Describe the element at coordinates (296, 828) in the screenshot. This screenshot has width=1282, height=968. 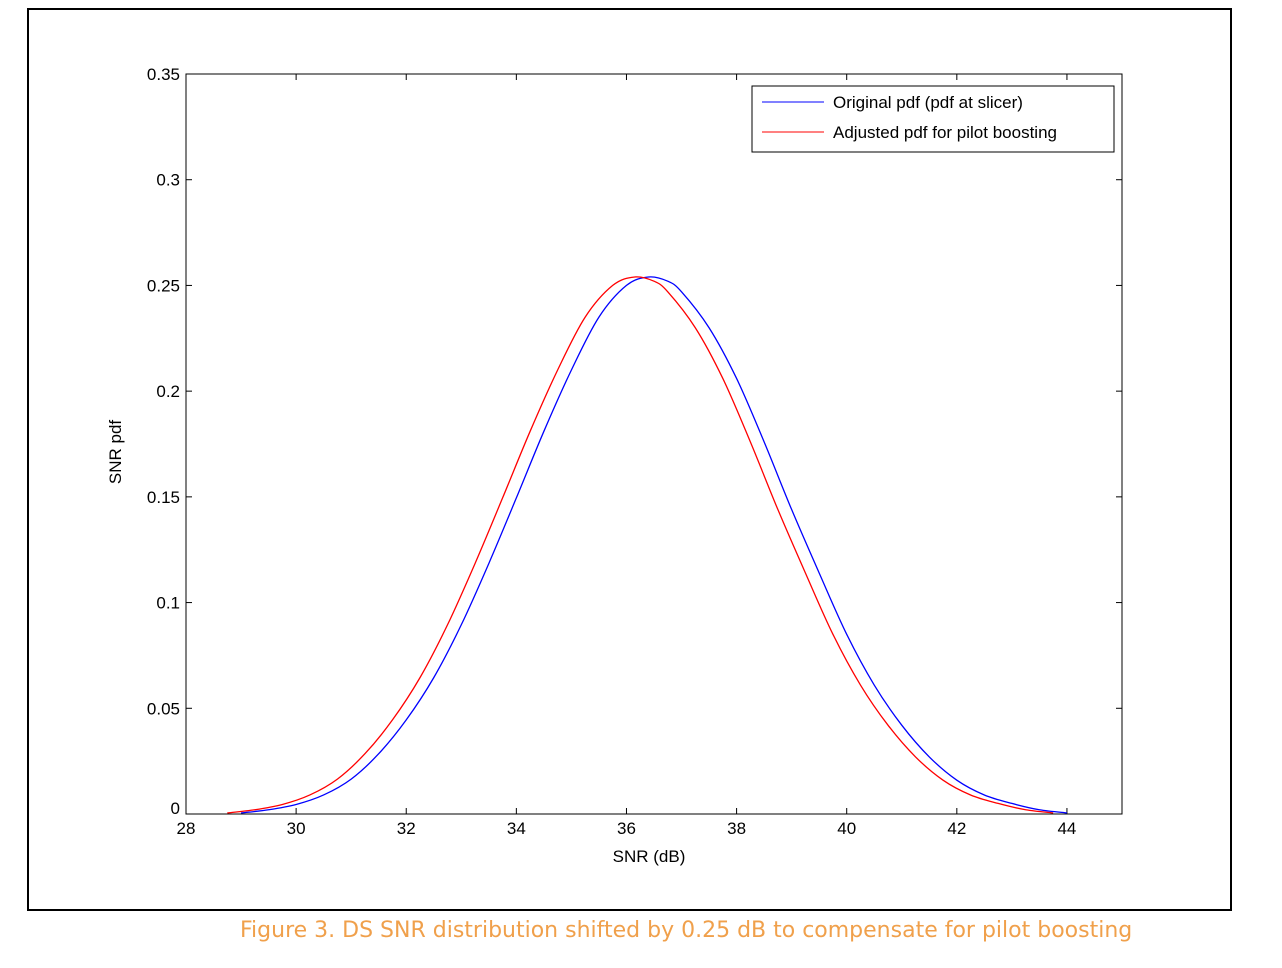
I see `x-tick-label: 30` at that location.